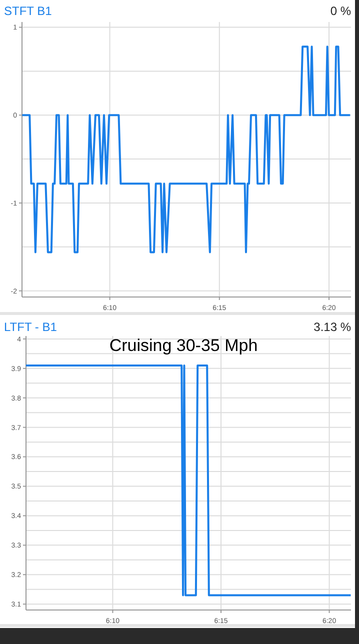 This screenshot has width=359, height=644. What do you see at coordinates (333, 327) in the screenshot?
I see `chart-subtitle: 3.13 %` at bounding box center [333, 327].